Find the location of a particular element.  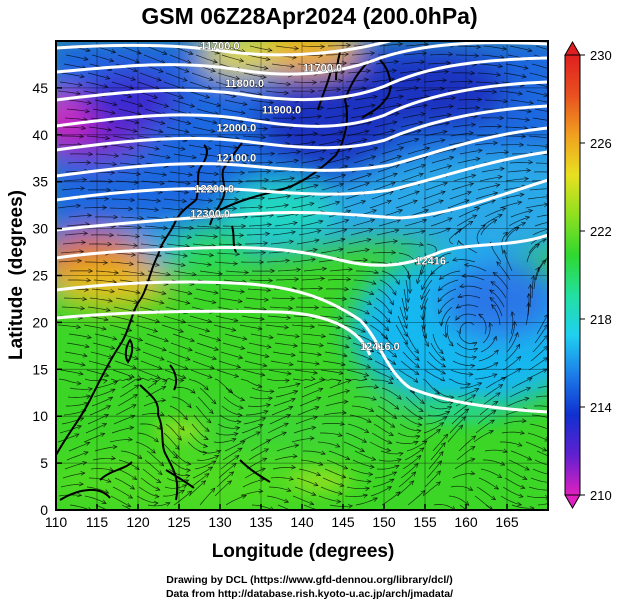

colorbar-tick-label: 218 is located at coordinates (601, 319).